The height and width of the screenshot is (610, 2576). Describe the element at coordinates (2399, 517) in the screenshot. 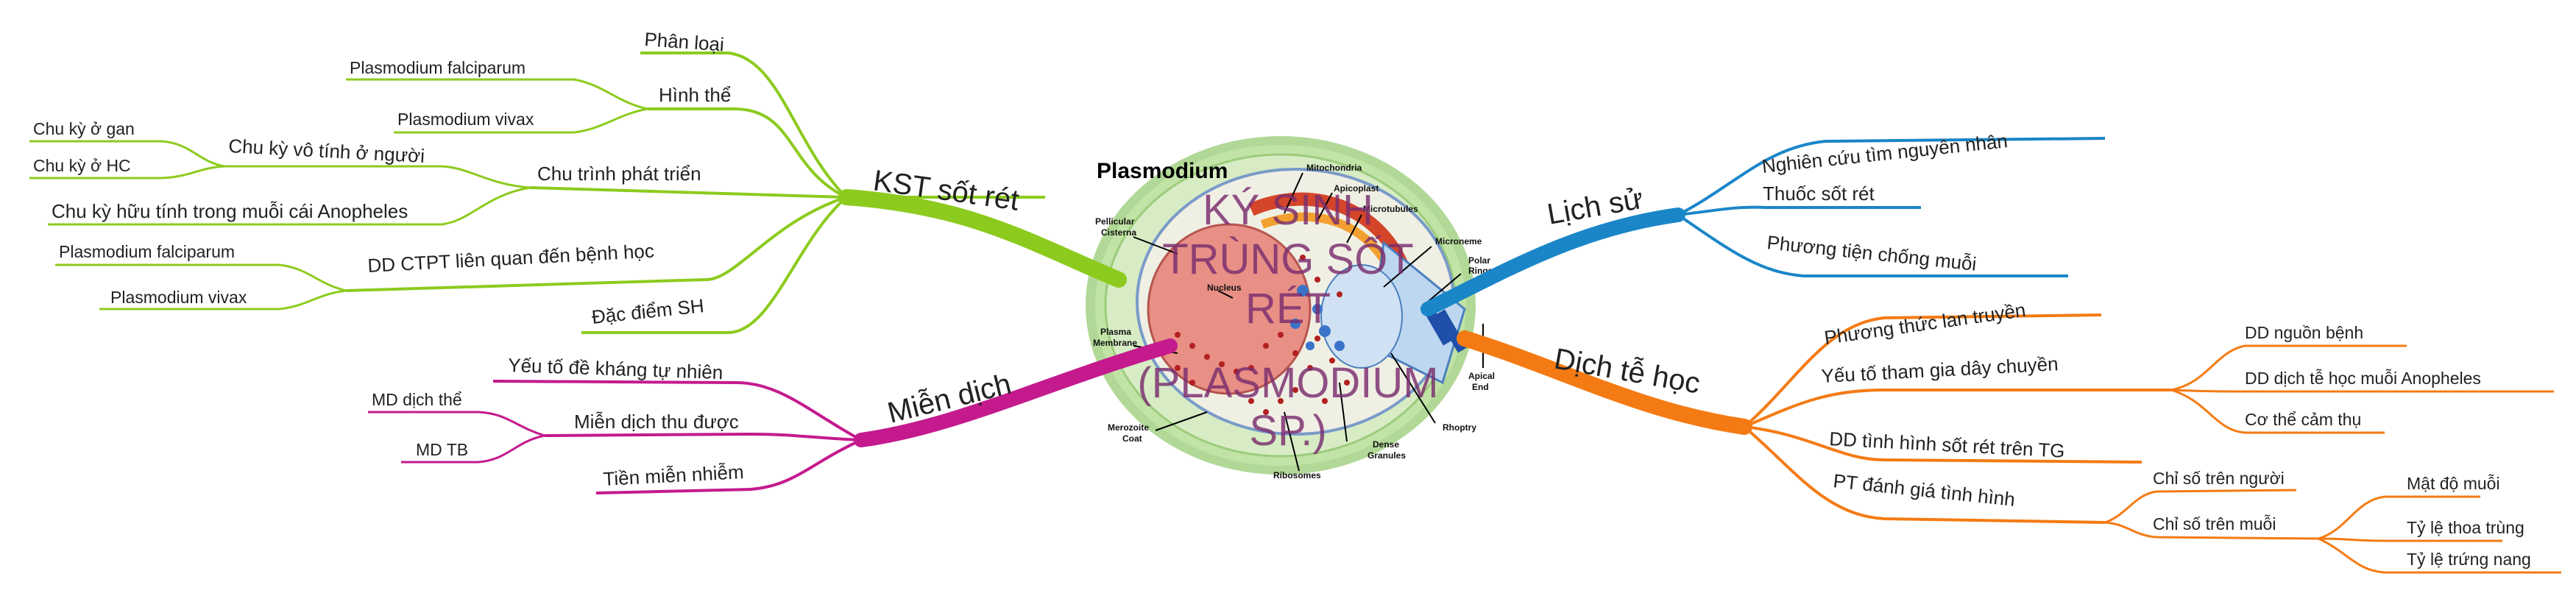

I see `edge-mat-do-muoi` at that location.